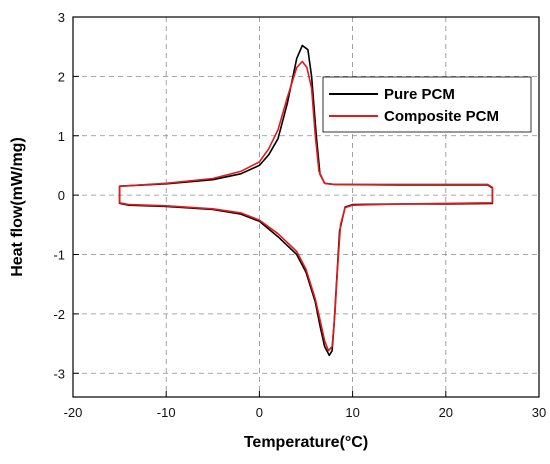 The image size is (550, 464). Describe the element at coordinates (59, 373) in the screenshot. I see `y-tick-label: -3` at that location.